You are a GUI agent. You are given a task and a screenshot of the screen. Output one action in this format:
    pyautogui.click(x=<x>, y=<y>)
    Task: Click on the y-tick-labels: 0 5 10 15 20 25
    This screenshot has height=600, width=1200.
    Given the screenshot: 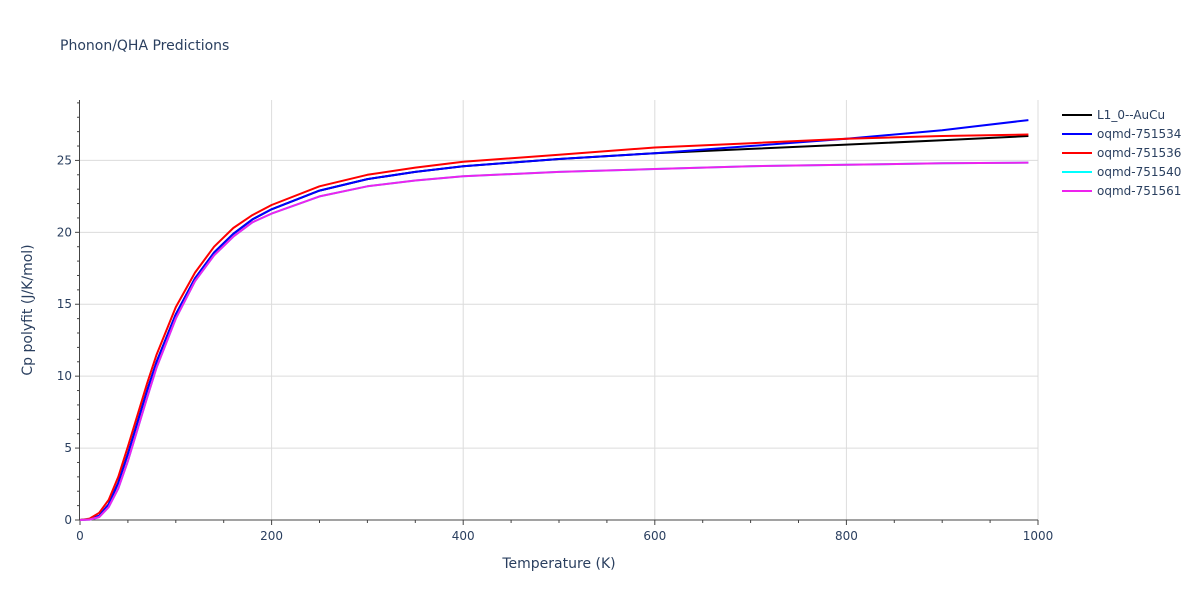 What is the action you would take?
    pyautogui.click(x=64, y=340)
    